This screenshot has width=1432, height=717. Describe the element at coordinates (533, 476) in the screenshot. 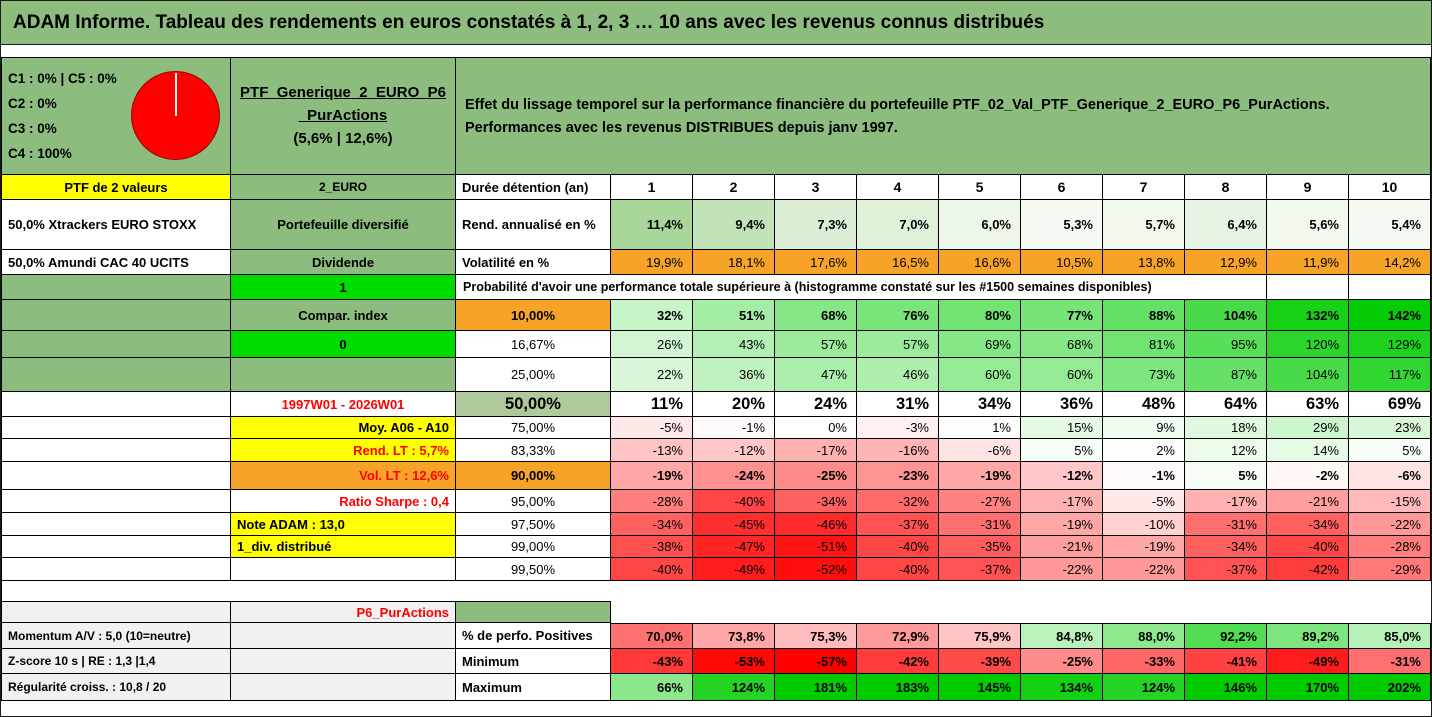

I see `cell-90-00: 90,00%` at that location.